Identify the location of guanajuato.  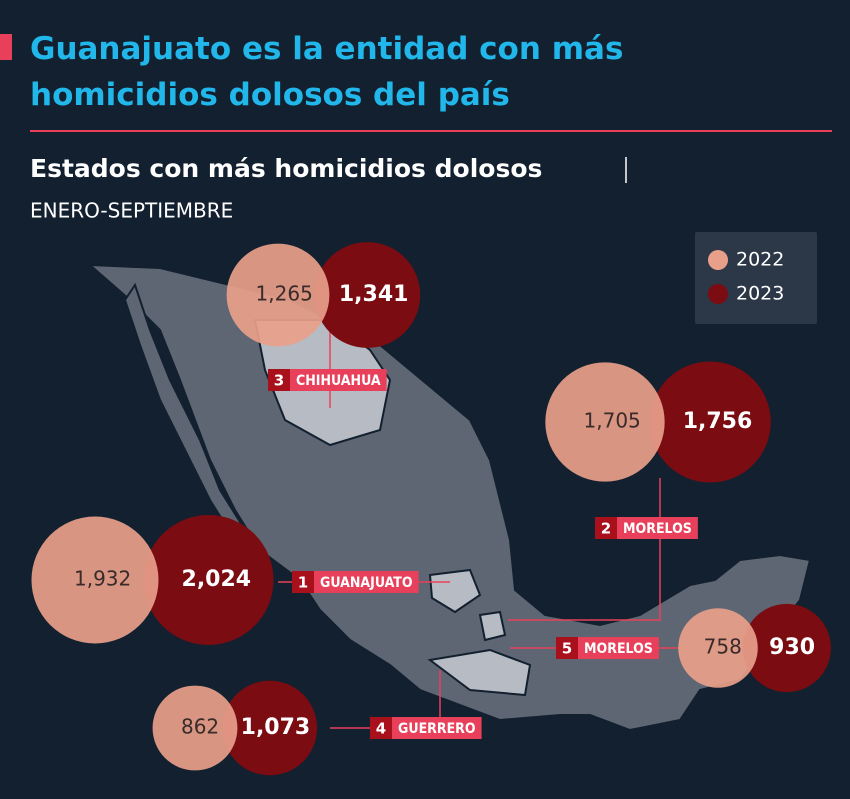
(455, 591).